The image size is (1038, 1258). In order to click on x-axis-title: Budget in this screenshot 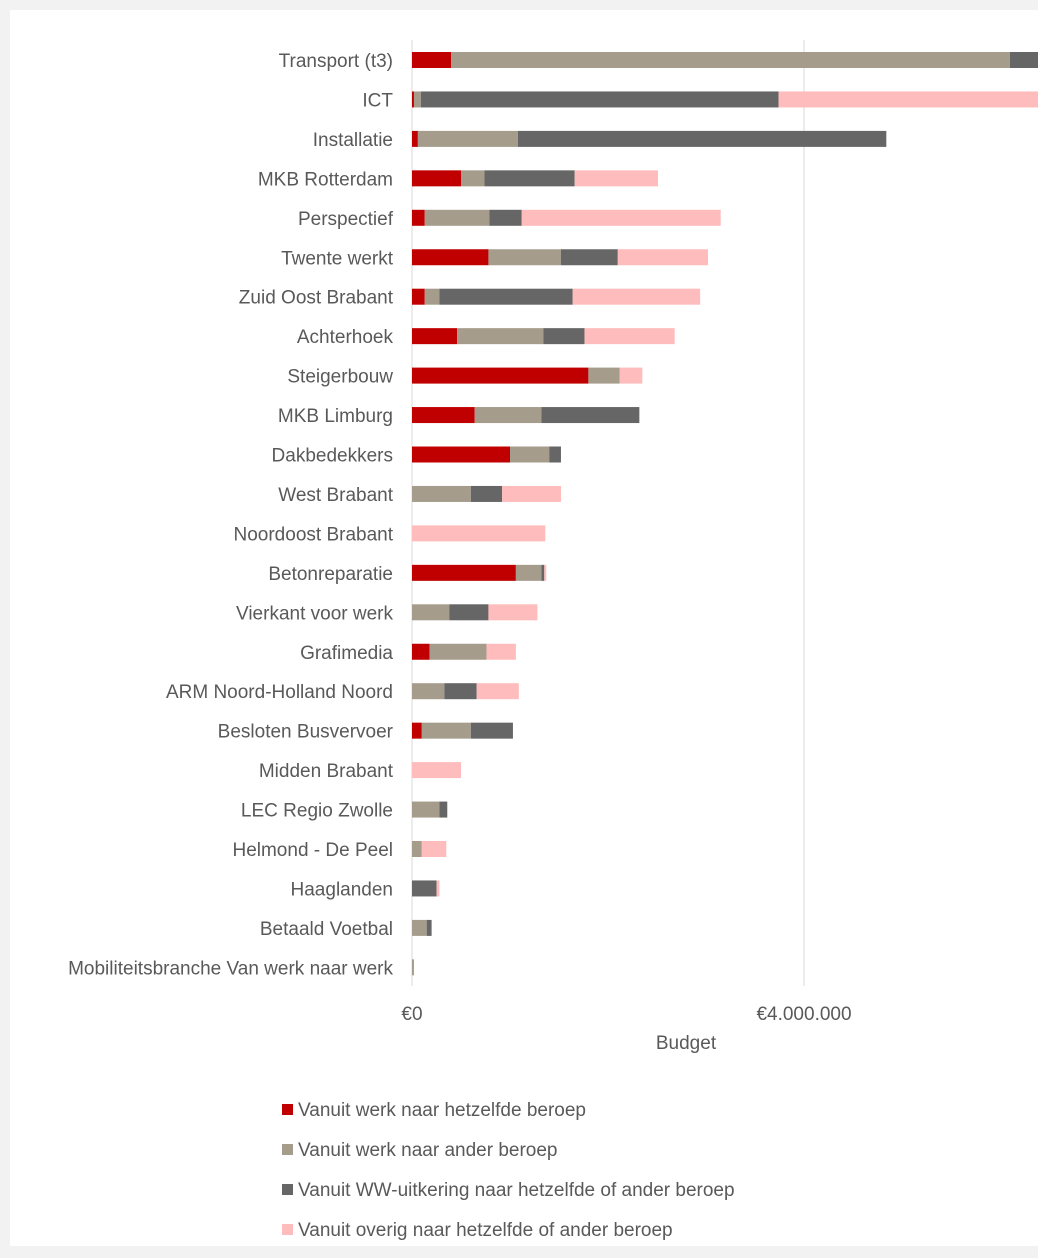, I will do `click(686, 1043)`.